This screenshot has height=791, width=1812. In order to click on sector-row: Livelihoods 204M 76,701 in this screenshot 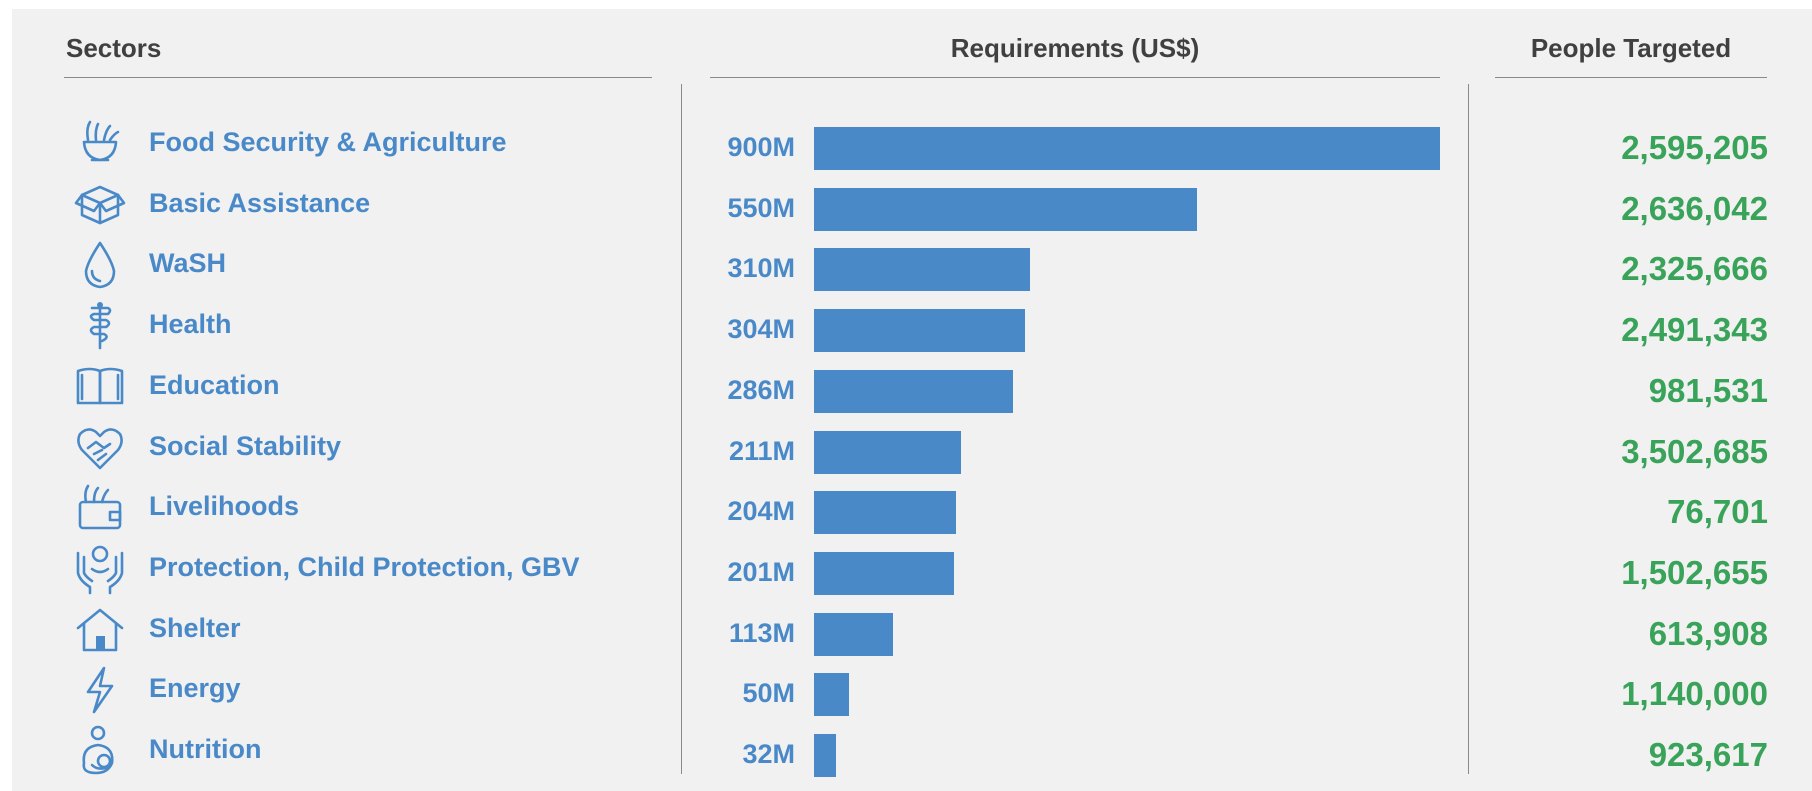, I will do `click(906, 507)`.